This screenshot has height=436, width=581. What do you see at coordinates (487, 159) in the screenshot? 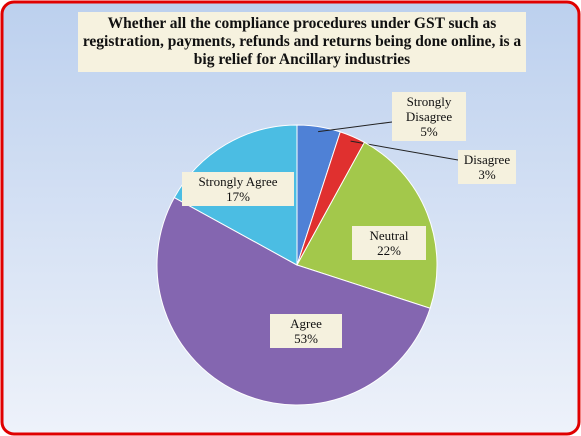
I see `category-label: Disagree` at bounding box center [487, 159].